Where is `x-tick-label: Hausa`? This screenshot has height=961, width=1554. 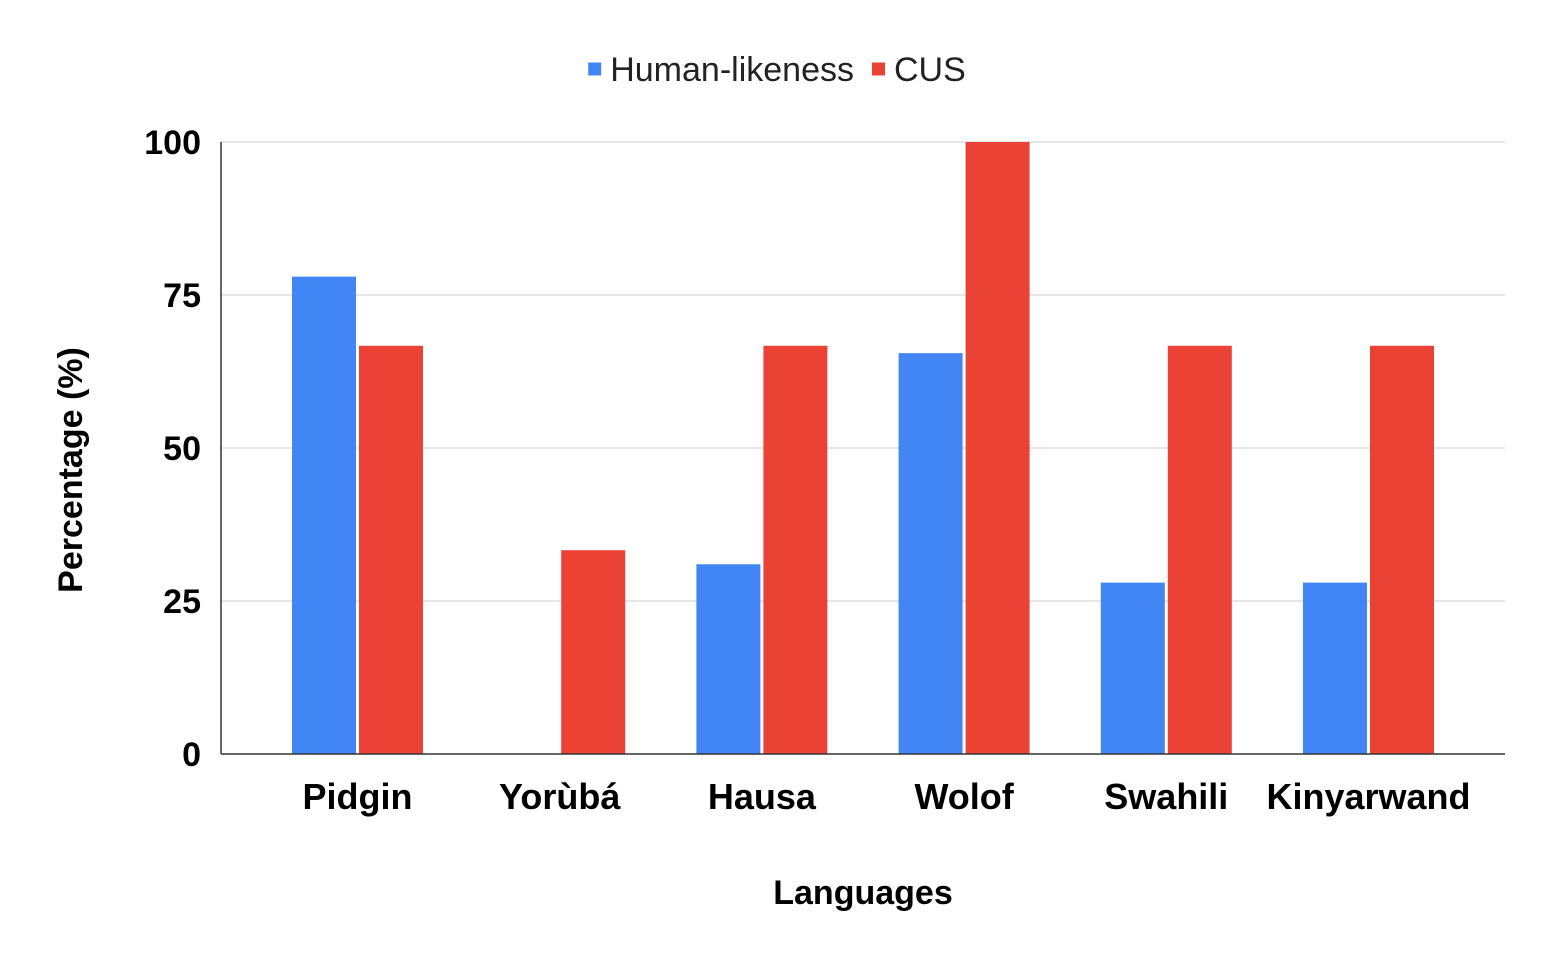 x-tick-label: Hausa is located at coordinates (762, 796).